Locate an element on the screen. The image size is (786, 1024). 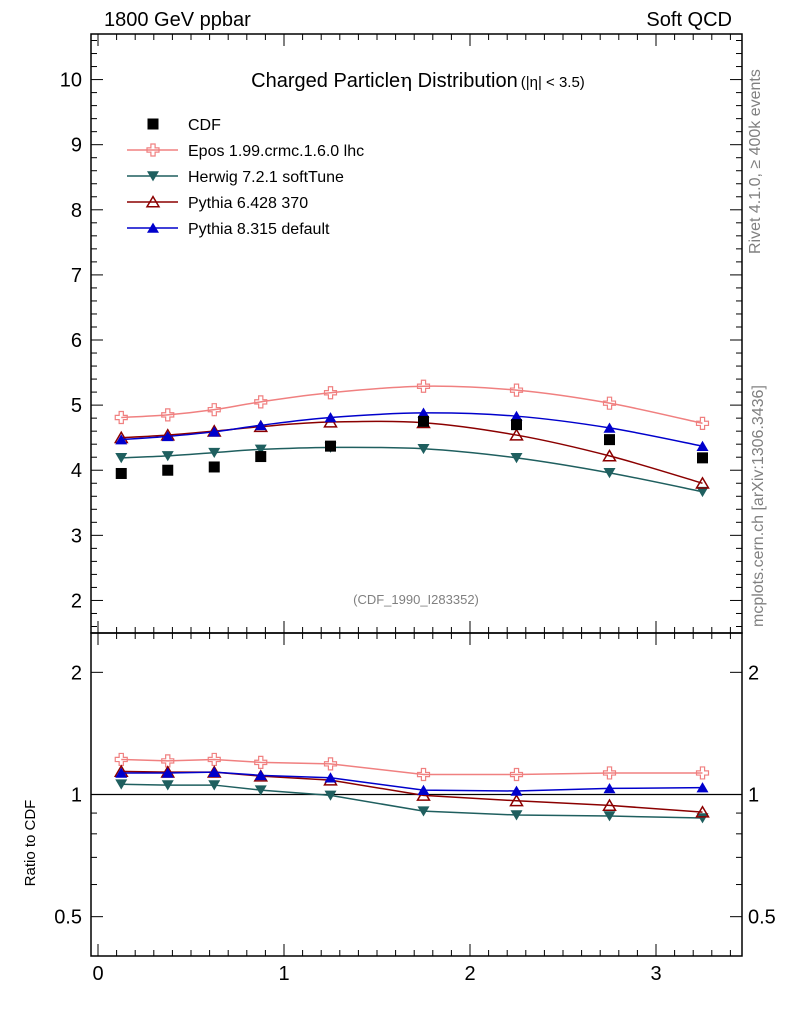
ratio-y-tick-label: 0.5 is located at coordinates (68, 918).